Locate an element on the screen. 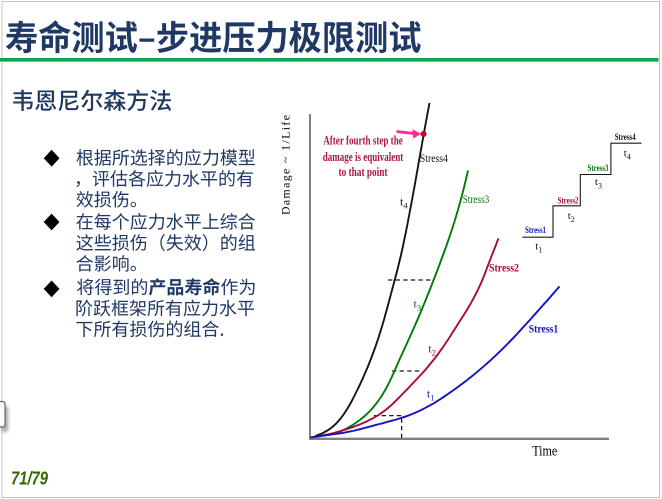  svg-text: Damage ~ 1/Life is located at coordinates (286, 165).